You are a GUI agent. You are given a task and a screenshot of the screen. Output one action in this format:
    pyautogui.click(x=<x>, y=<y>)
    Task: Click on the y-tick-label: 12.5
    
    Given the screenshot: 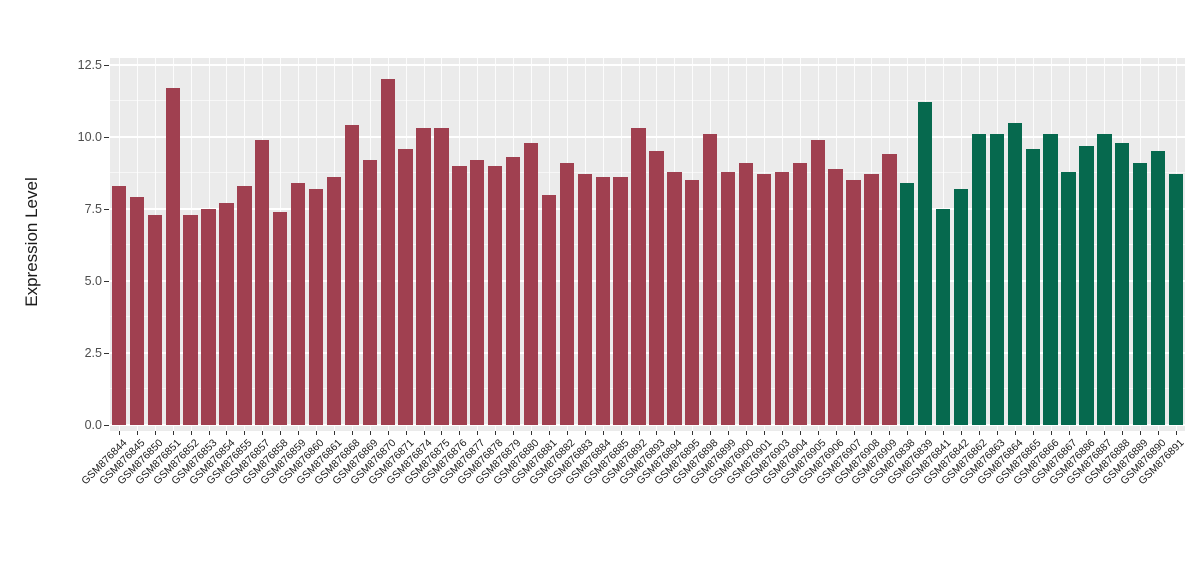 What is the action you would take?
    pyautogui.click(x=89, y=65)
    